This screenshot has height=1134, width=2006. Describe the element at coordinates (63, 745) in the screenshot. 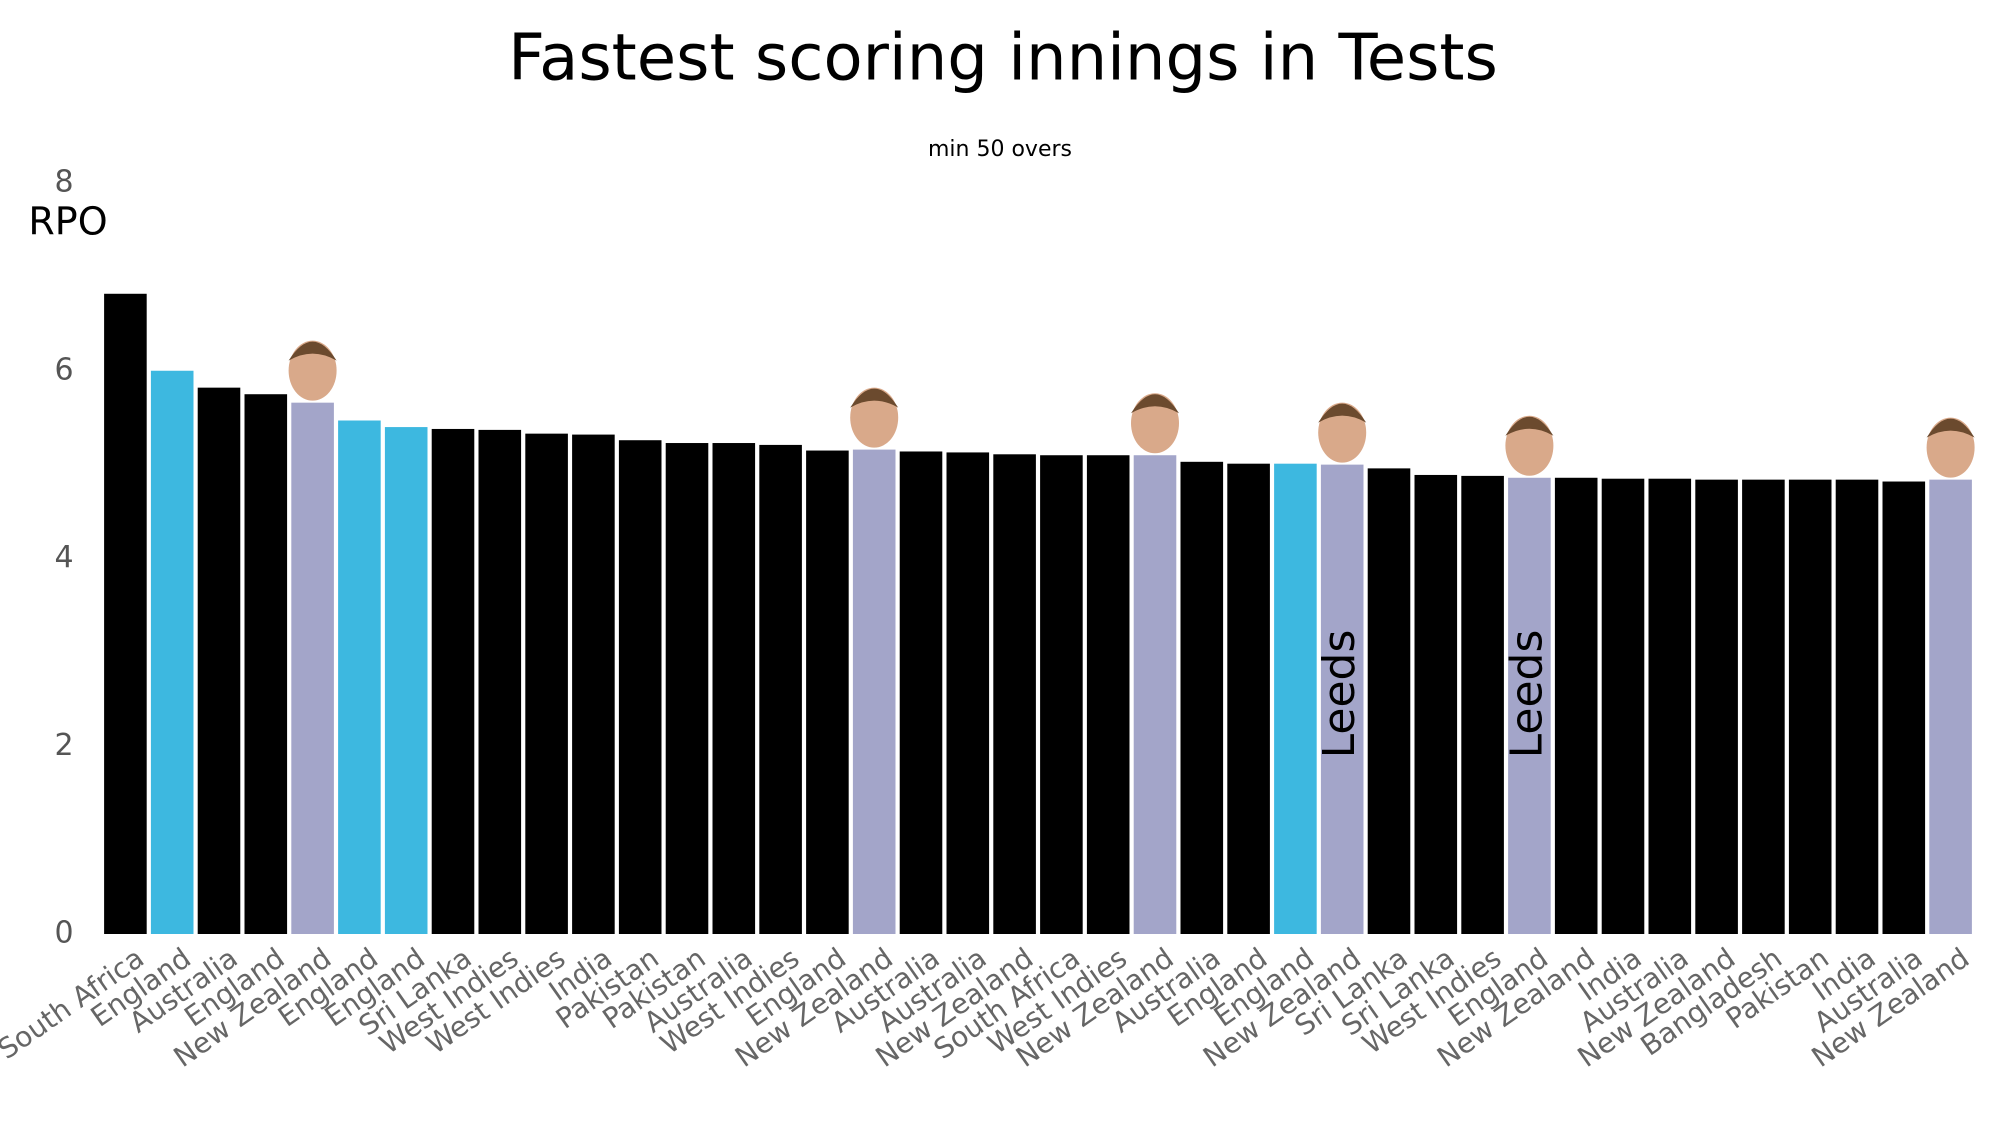

I see `y-tick-label: 2` at that location.